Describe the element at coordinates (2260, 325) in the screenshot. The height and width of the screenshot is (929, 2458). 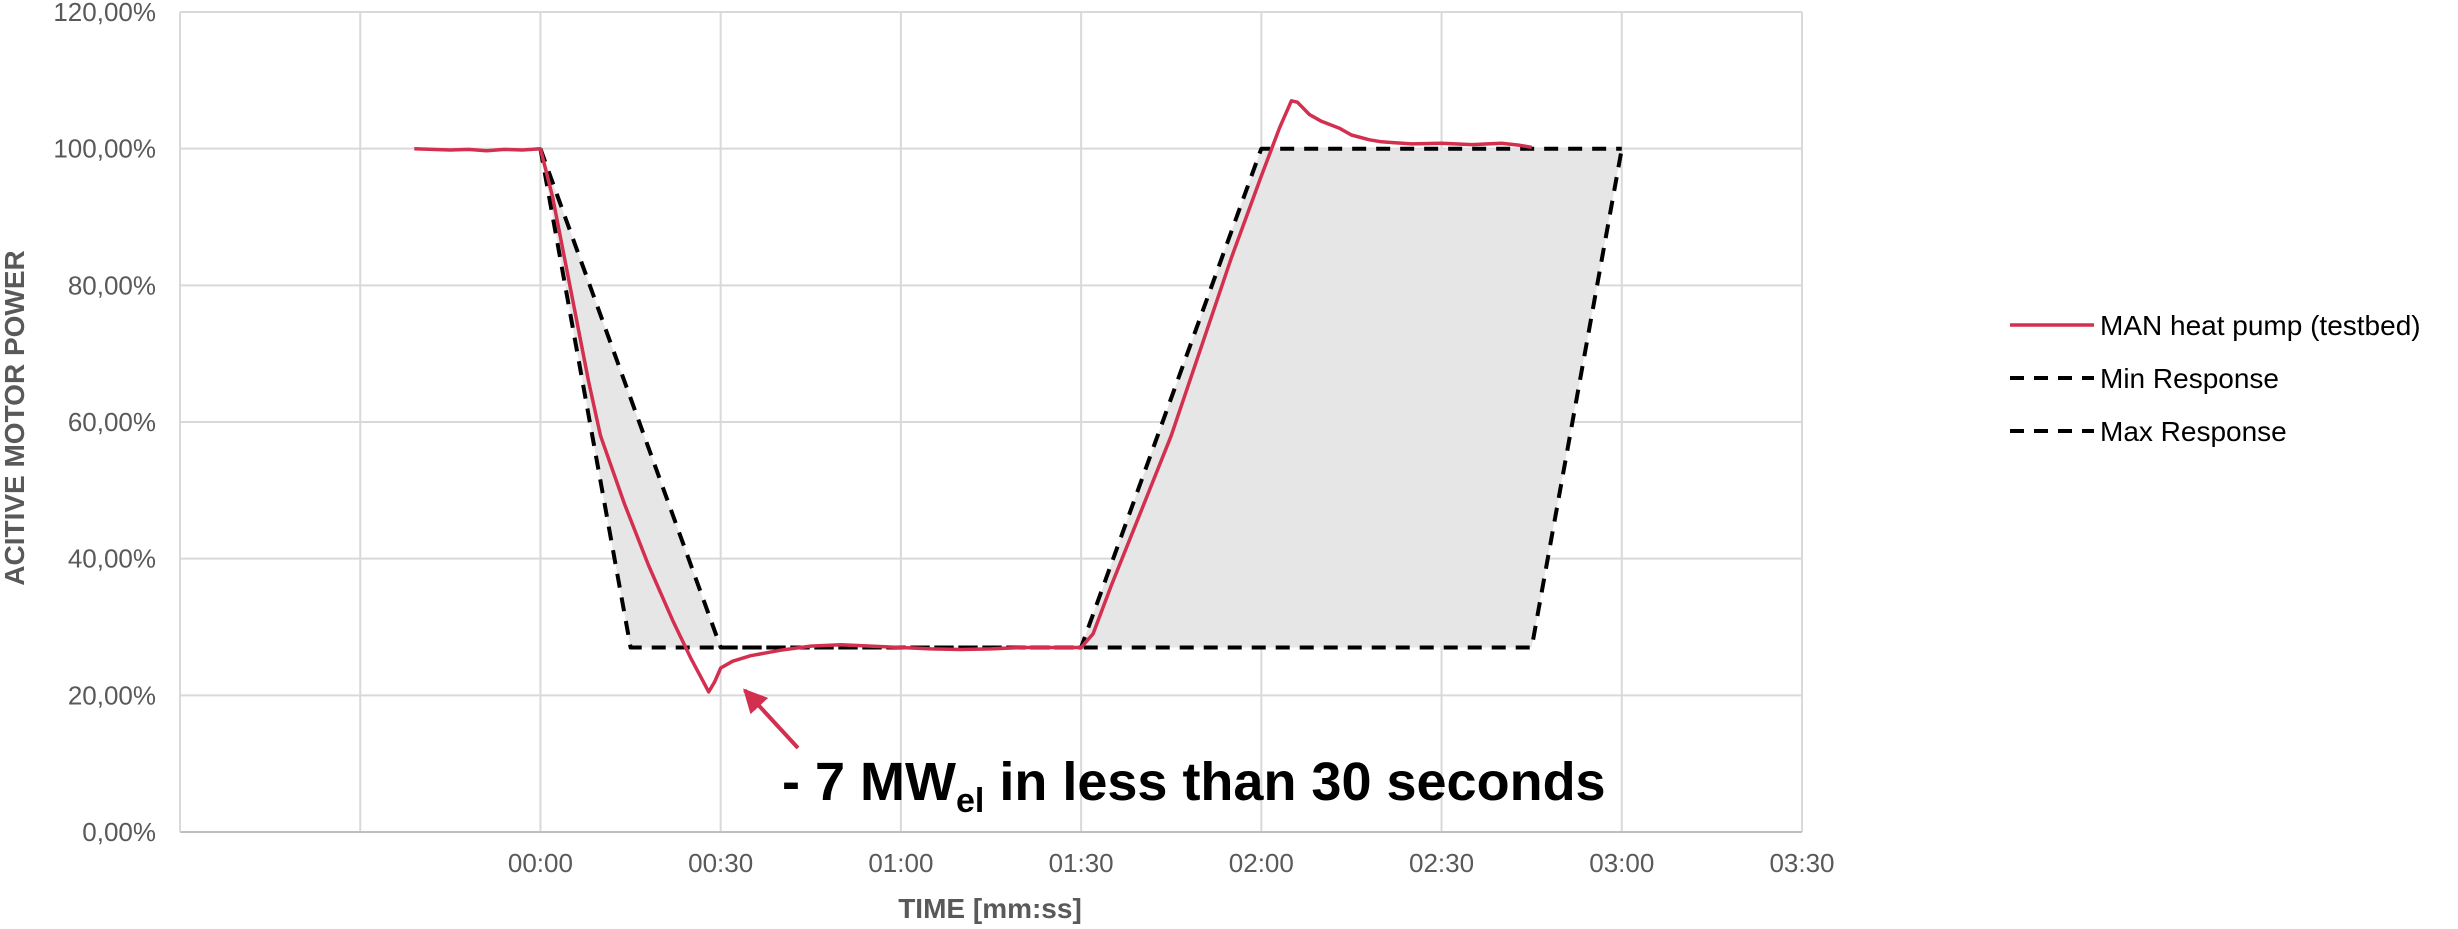
I see `legend-label: MAN heat pump (testbed)` at that location.